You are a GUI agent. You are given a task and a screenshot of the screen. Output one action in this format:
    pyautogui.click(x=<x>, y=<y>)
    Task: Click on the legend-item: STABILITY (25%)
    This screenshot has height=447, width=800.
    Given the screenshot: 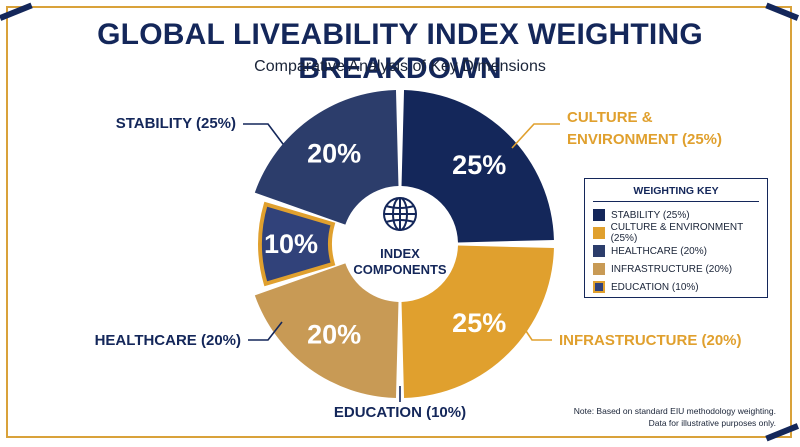 What is the action you would take?
    pyautogui.click(x=641, y=215)
    